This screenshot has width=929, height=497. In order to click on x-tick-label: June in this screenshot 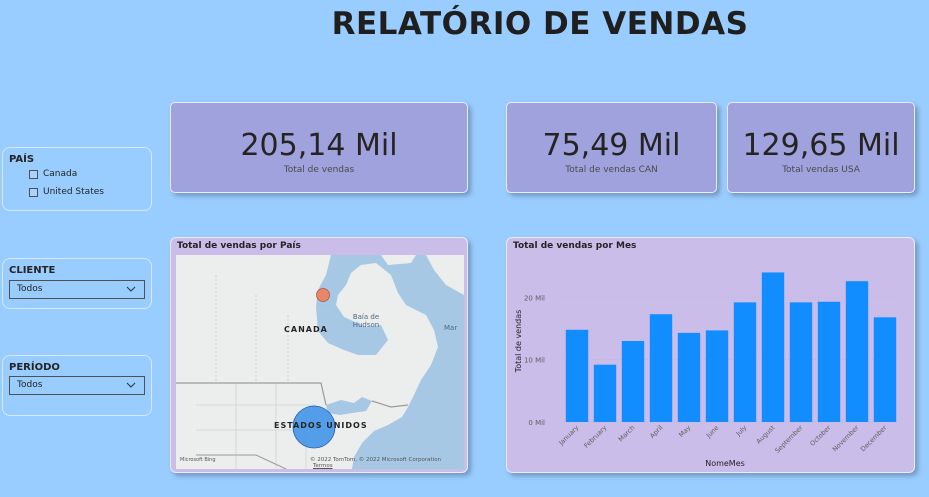, I will do `click(712, 432)`.